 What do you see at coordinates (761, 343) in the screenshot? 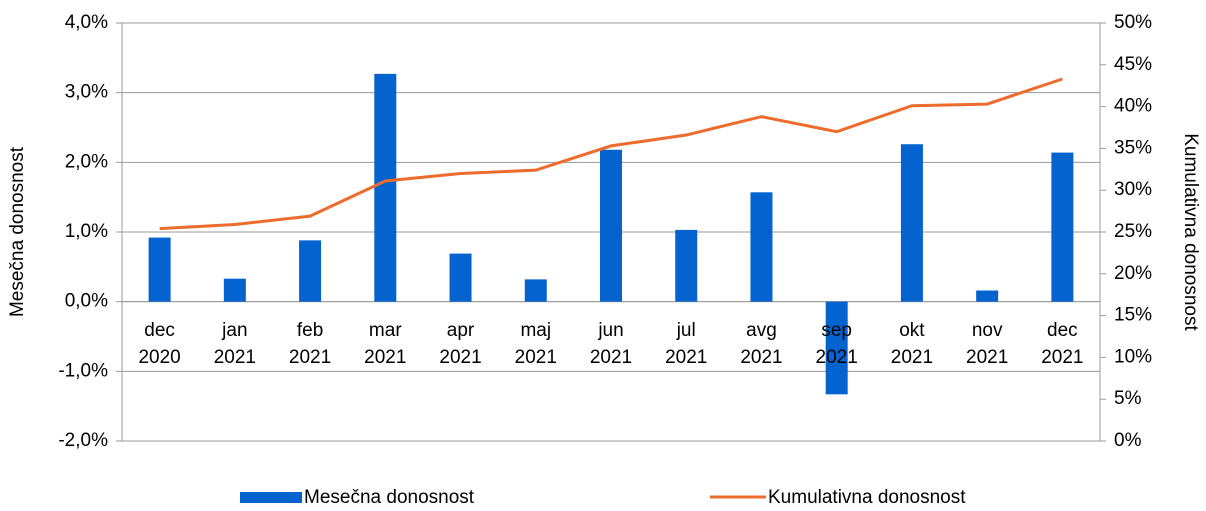
I see `x-tick-label: avg 2021` at bounding box center [761, 343].